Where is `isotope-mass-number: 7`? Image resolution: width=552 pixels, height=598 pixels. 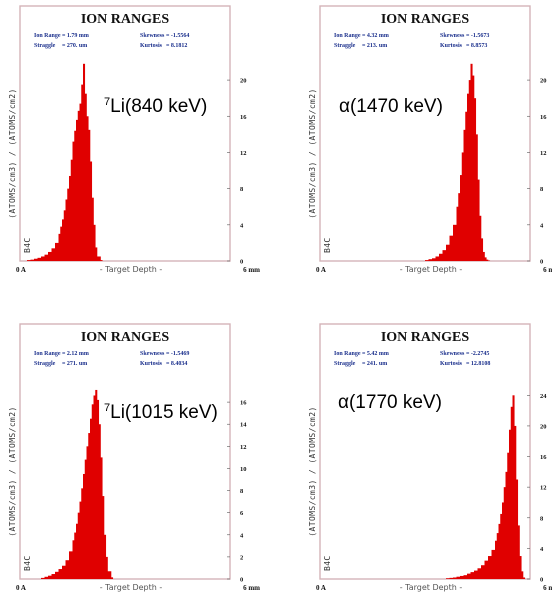
isotope-mass-number: 7 is located at coordinates (107, 102).